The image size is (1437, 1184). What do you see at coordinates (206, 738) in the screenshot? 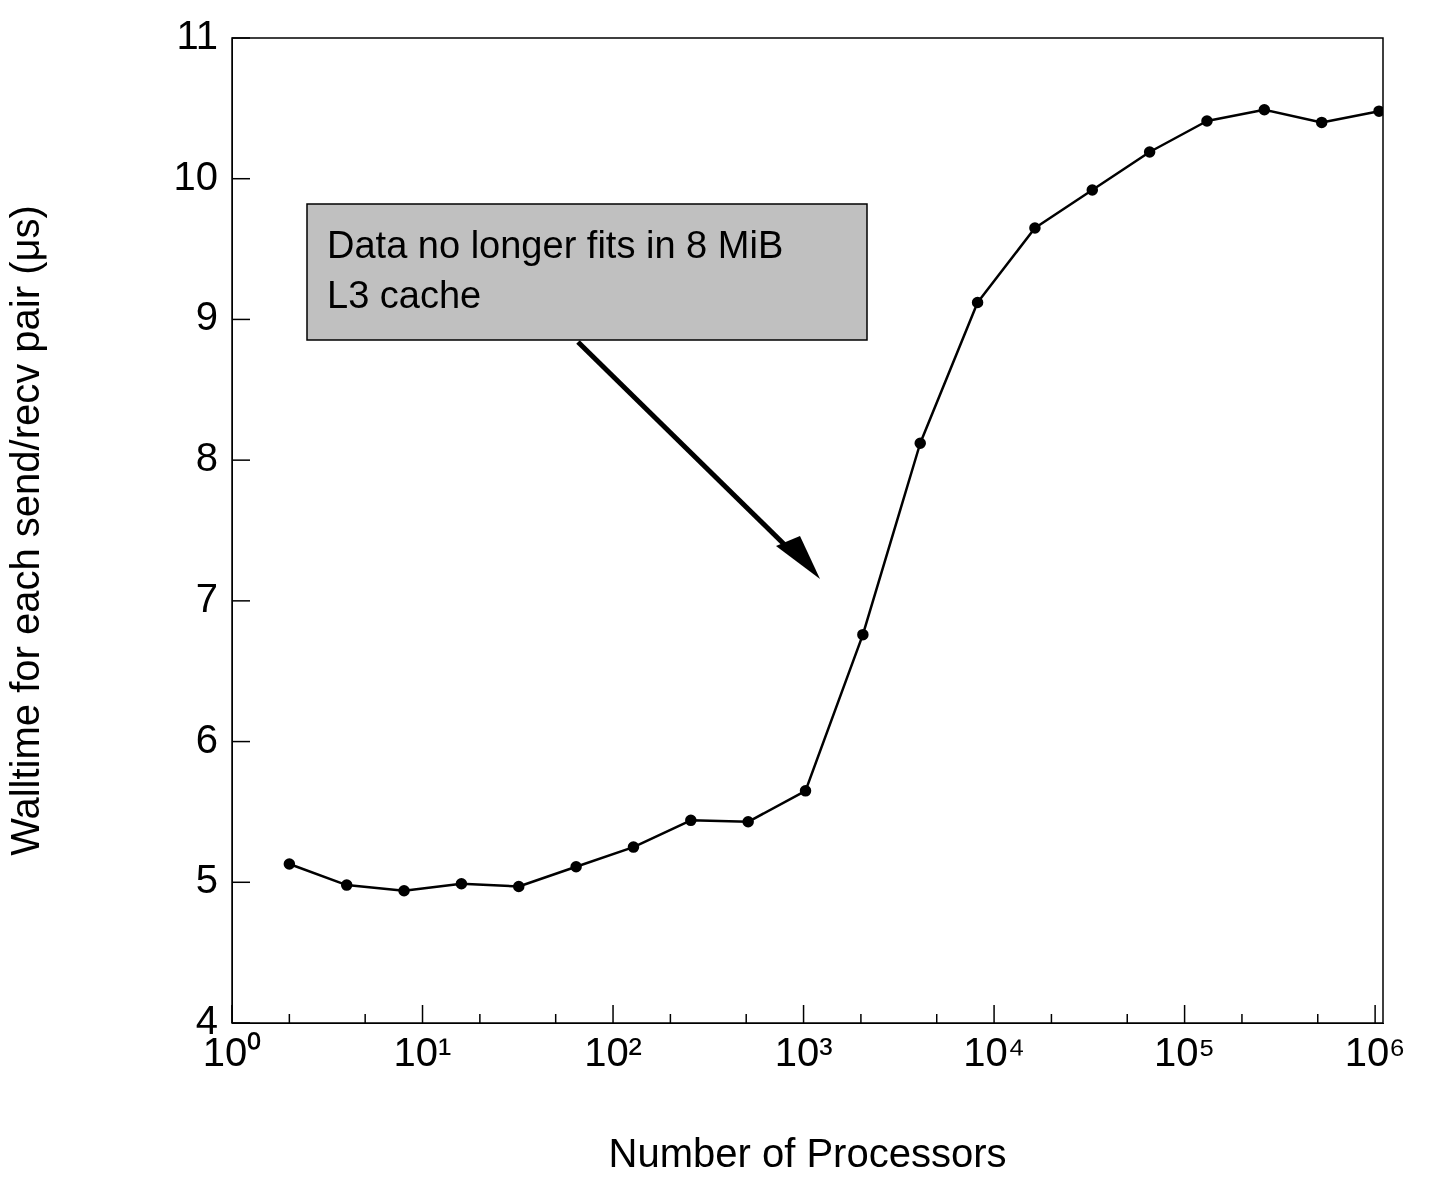
I see `y-tick-label: 6` at bounding box center [206, 738].